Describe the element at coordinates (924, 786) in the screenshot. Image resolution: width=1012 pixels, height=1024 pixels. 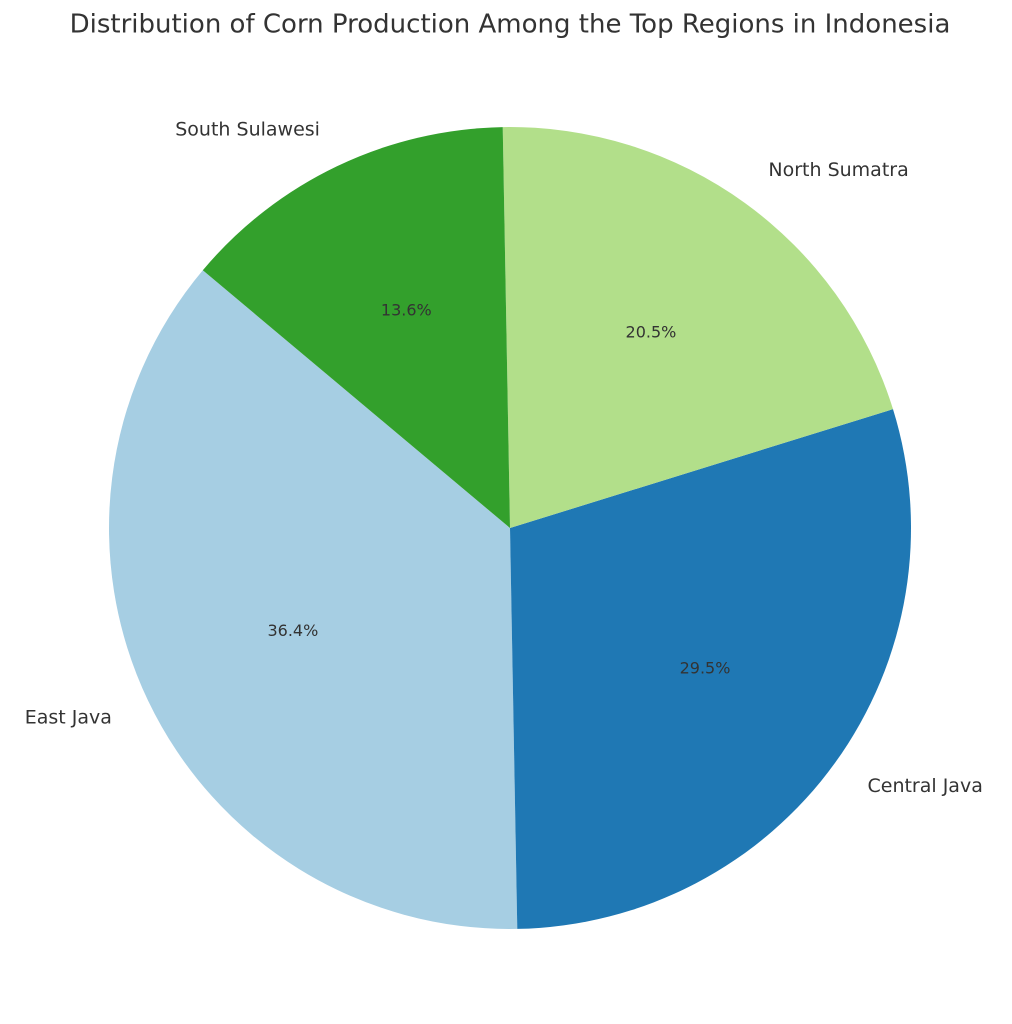
I see `slice-label: Central Java` at that location.